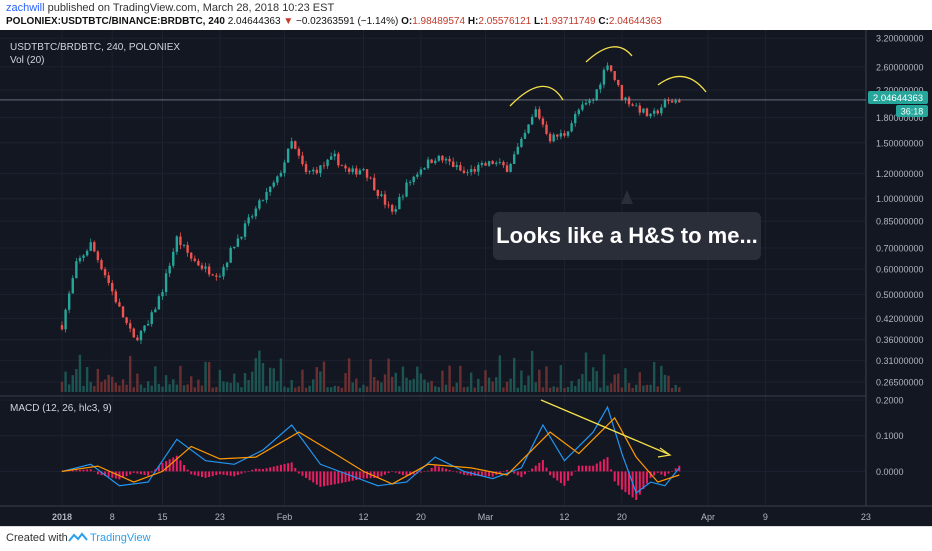 The height and width of the screenshot is (551, 932). I want to click on macd-axis: 0.2000 0.1000 0.0000, so click(890, 436).